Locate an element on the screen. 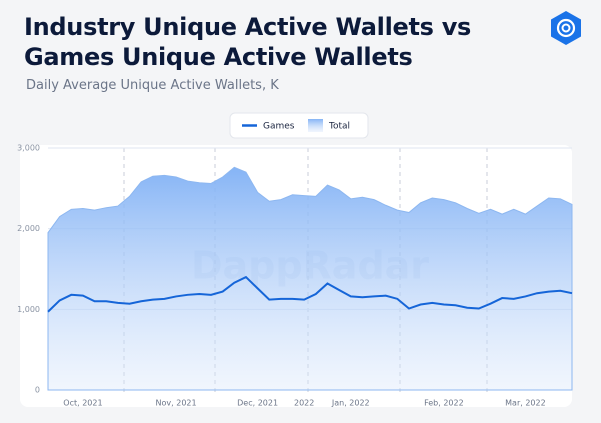 The image size is (601, 423). legend-label: Total is located at coordinates (339, 127).